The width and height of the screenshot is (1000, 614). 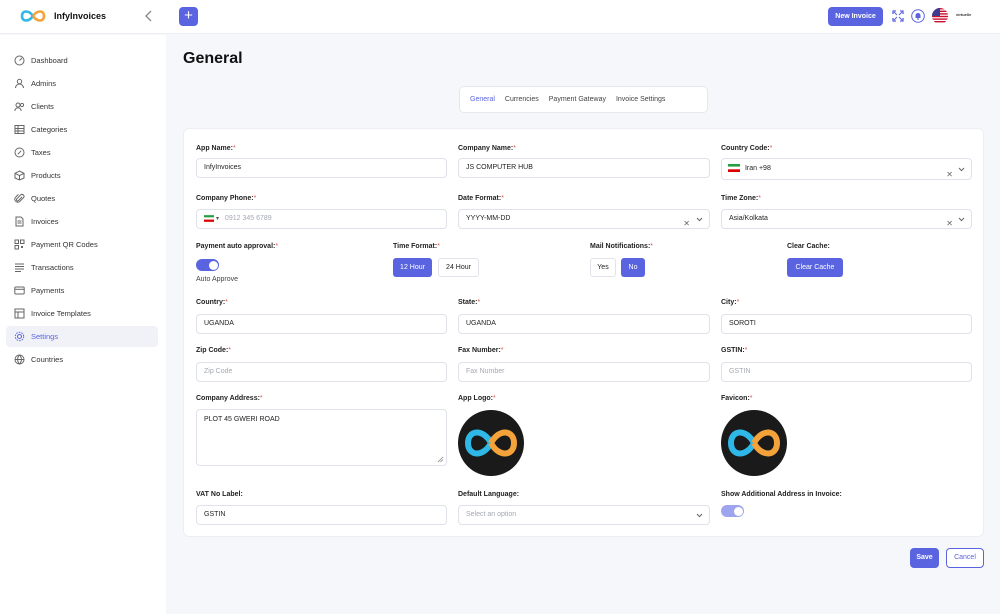 What do you see at coordinates (730, 302) in the screenshot?
I see `city-label: City:*` at bounding box center [730, 302].